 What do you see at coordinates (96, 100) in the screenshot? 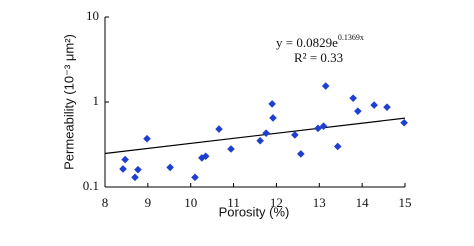
I see `y-tick-label: 1` at bounding box center [96, 100].